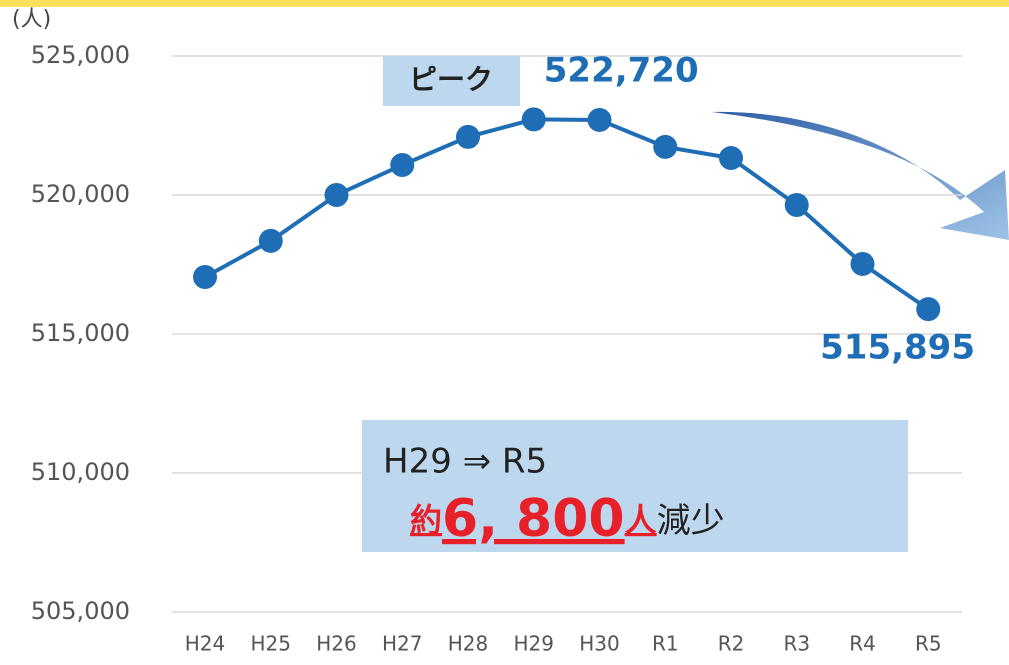 Image resolution: width=1009 pixels, height=665 pixels. What do you see at coordinates (533, 519) in the screenshot?
I see `callout-number: 6, 800` at bounding box center [533, 519].